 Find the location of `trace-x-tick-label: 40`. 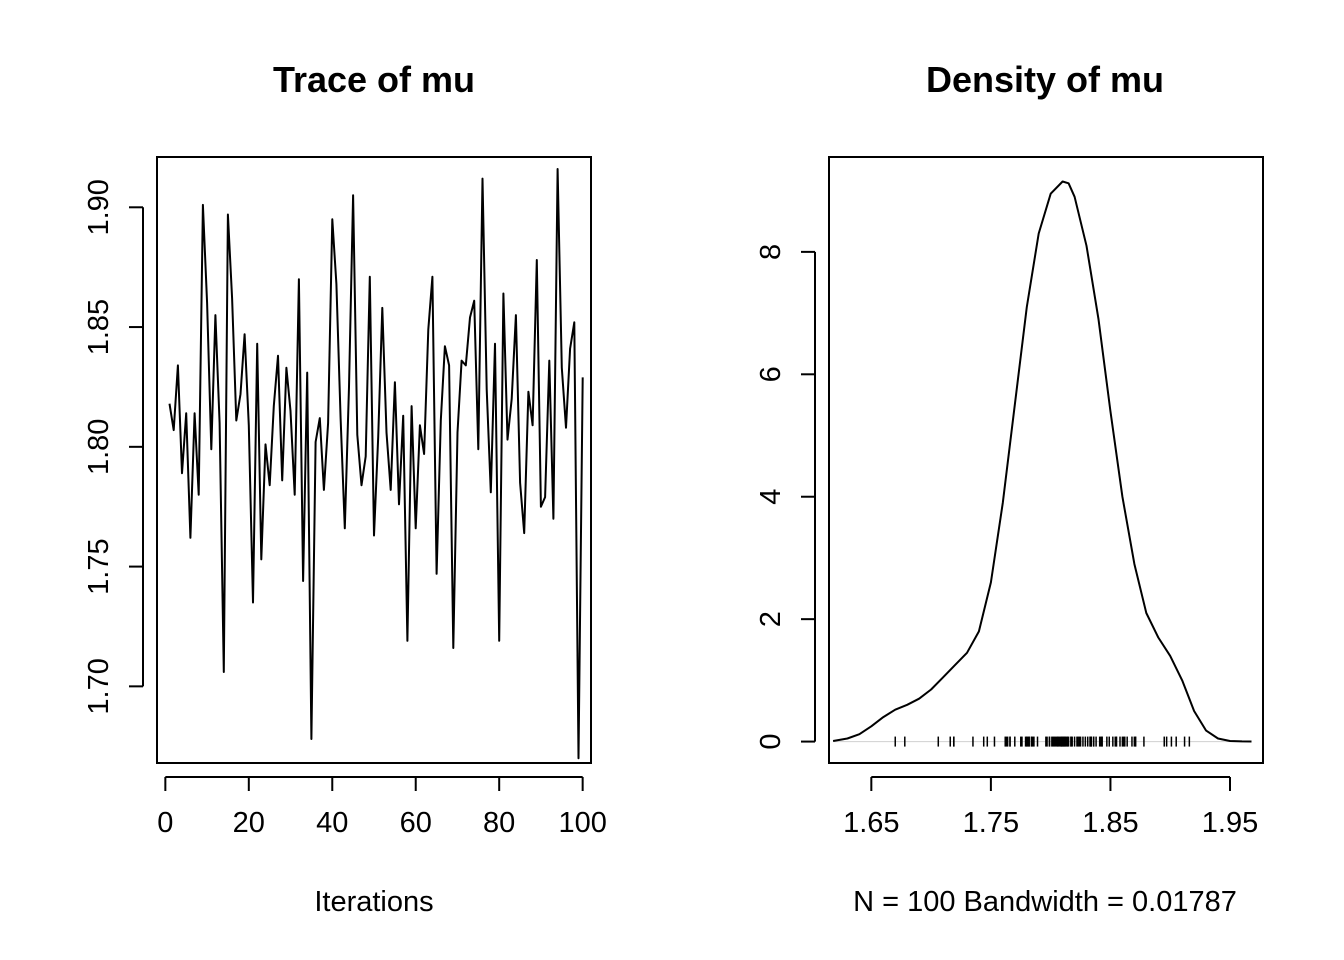

trace-x-tick-label: 40 is located at coordinates (332, 823).